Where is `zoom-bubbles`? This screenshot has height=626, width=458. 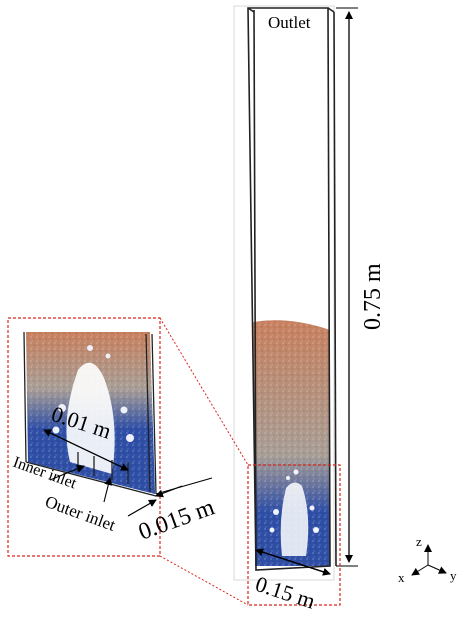 zoom-bubbles is located at coordinates (93, 393).